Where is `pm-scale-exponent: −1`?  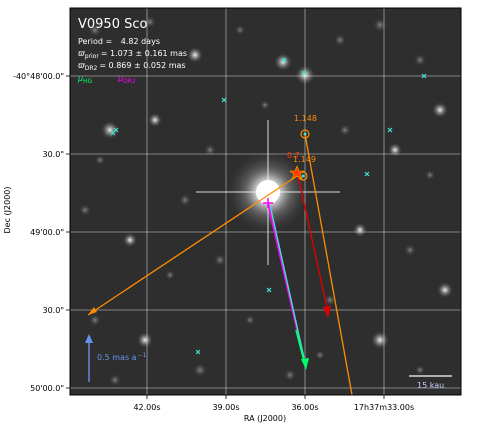 pm-scale-exponent: −1 is located at coordinates (142, 355).